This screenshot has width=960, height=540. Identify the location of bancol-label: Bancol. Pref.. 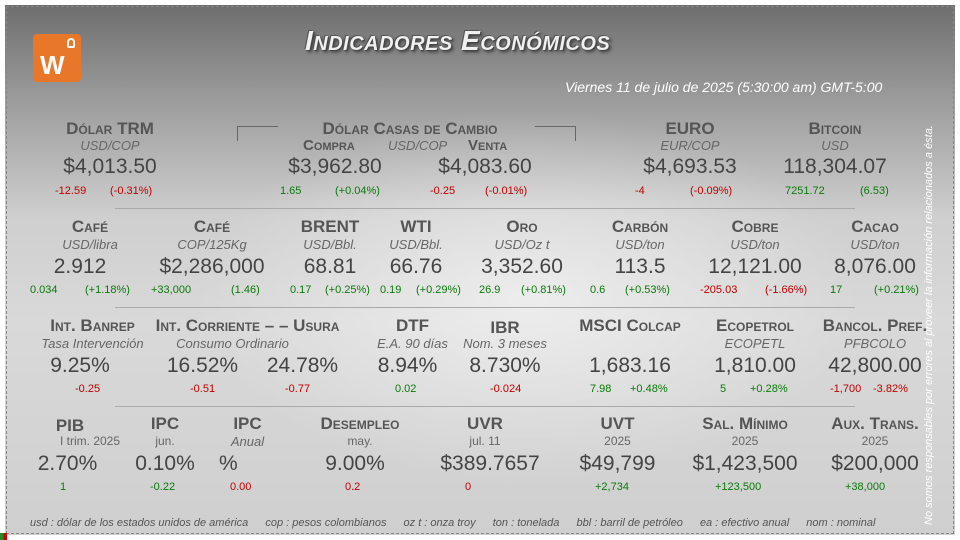
(875, 325).